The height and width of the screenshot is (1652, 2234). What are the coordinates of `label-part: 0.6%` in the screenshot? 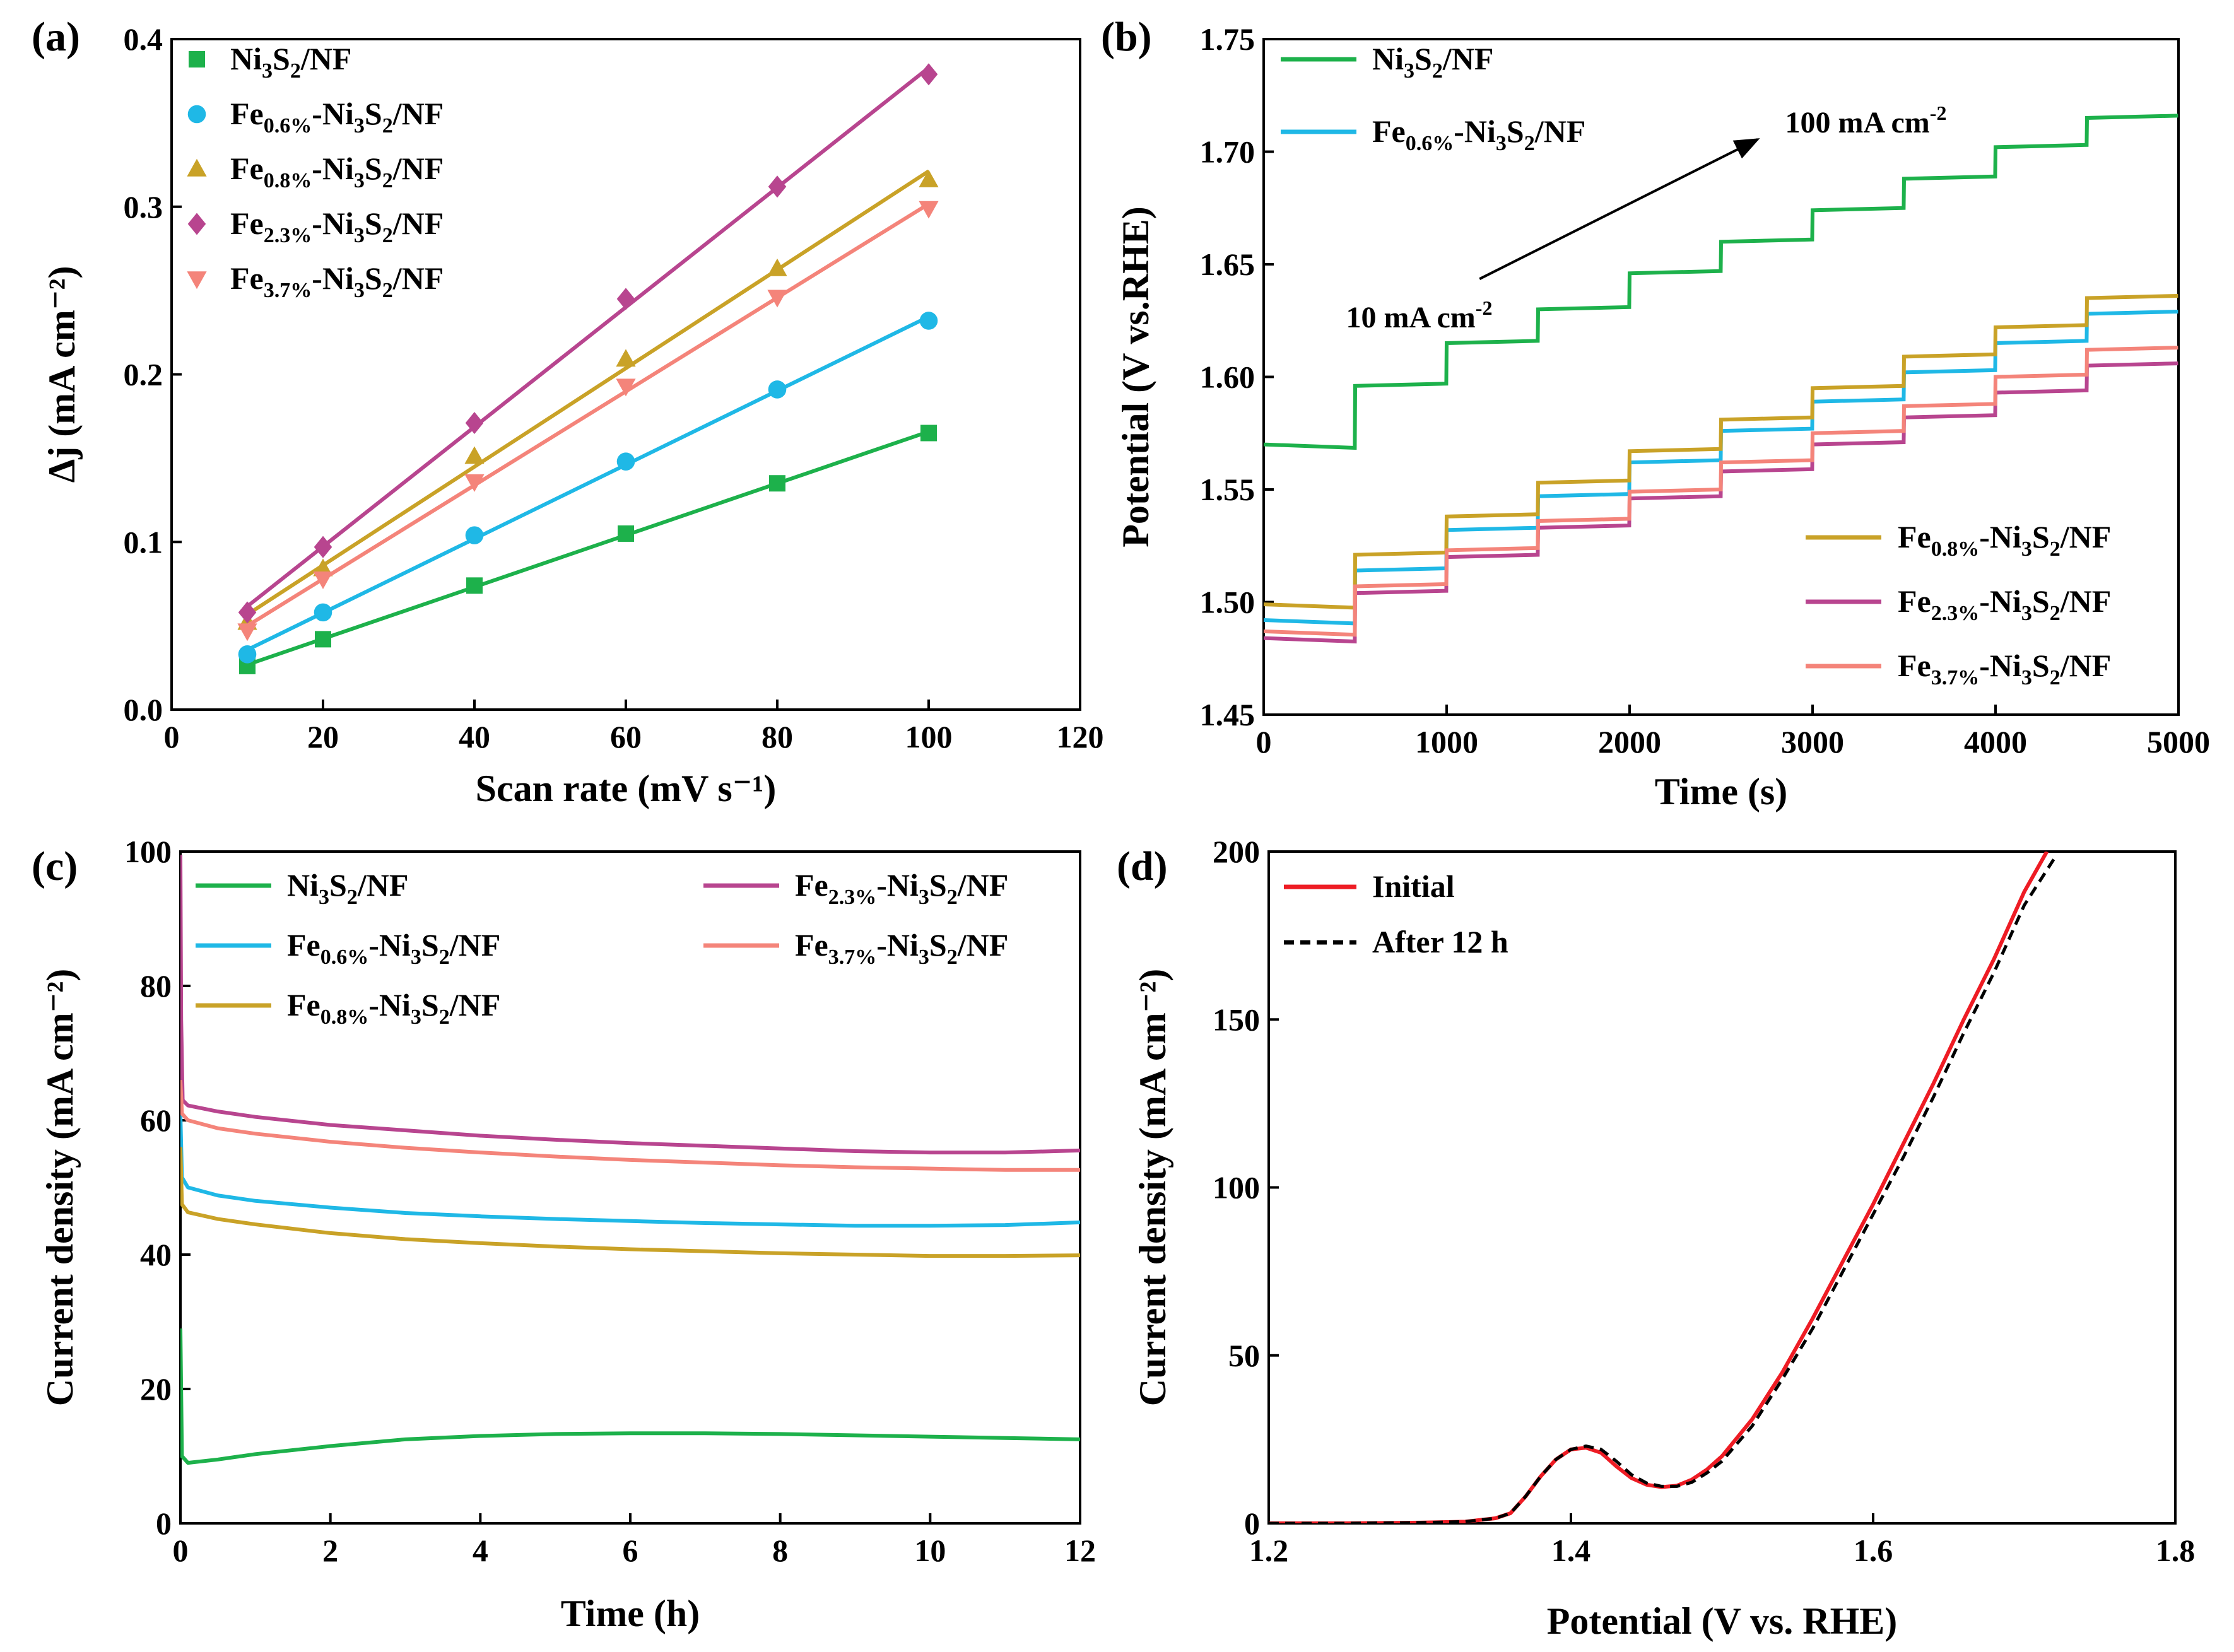 It's located at (344, 958).